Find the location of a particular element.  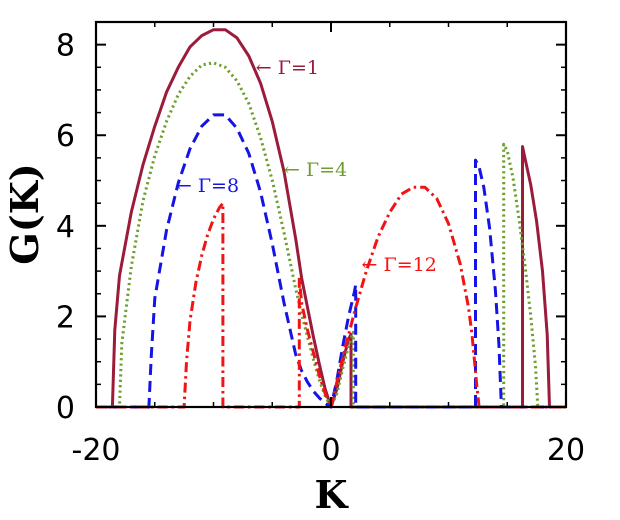

y-tick-label: 0 is located at coordinates (65, 408).